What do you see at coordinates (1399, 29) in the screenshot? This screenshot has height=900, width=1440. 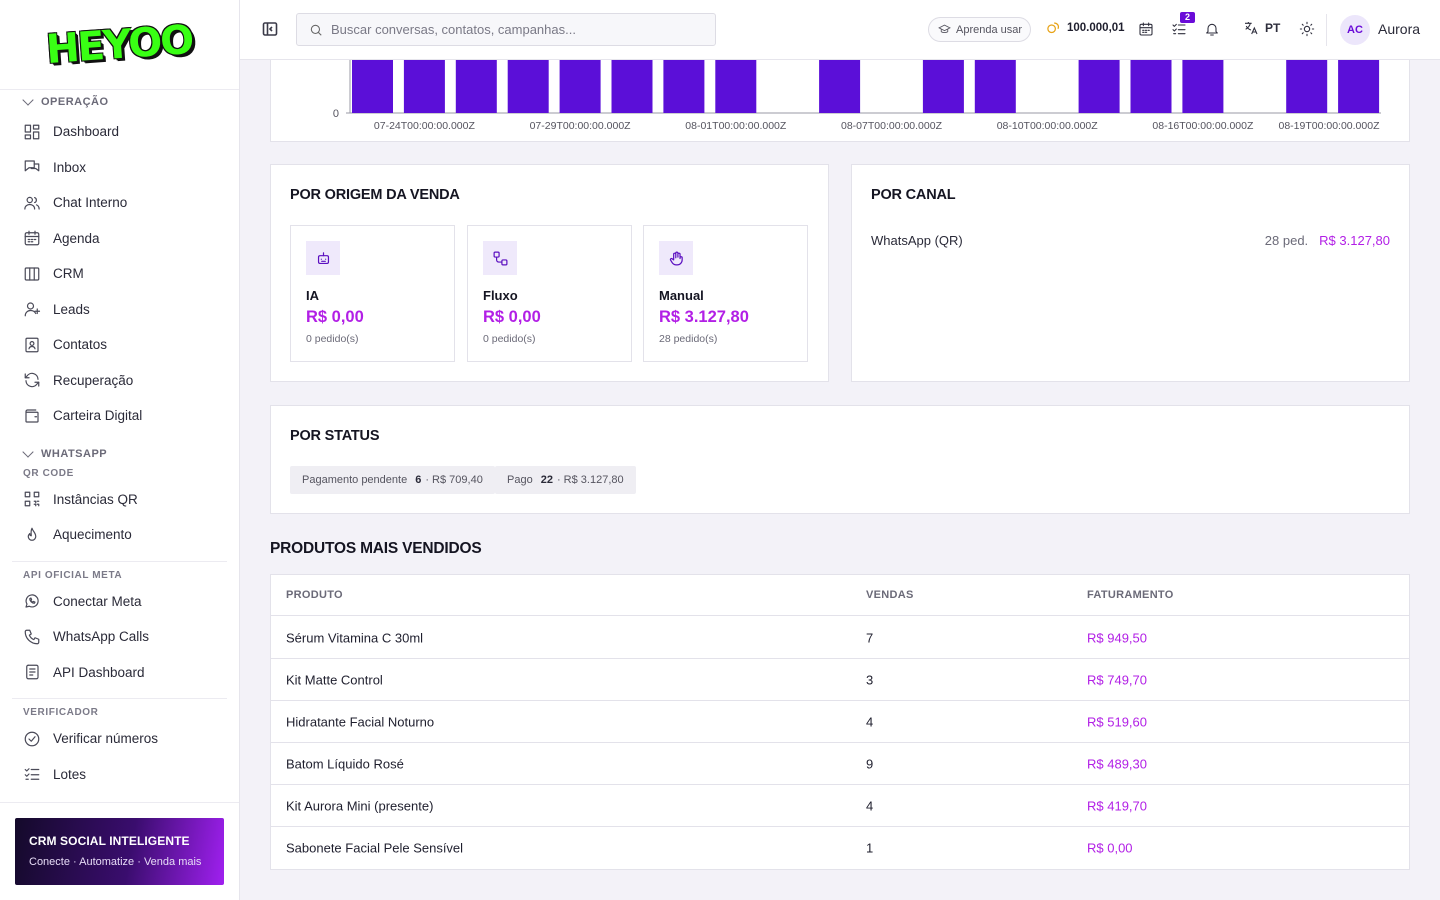 I see `user-name: Aurora` at bounding box center [1399, 29].